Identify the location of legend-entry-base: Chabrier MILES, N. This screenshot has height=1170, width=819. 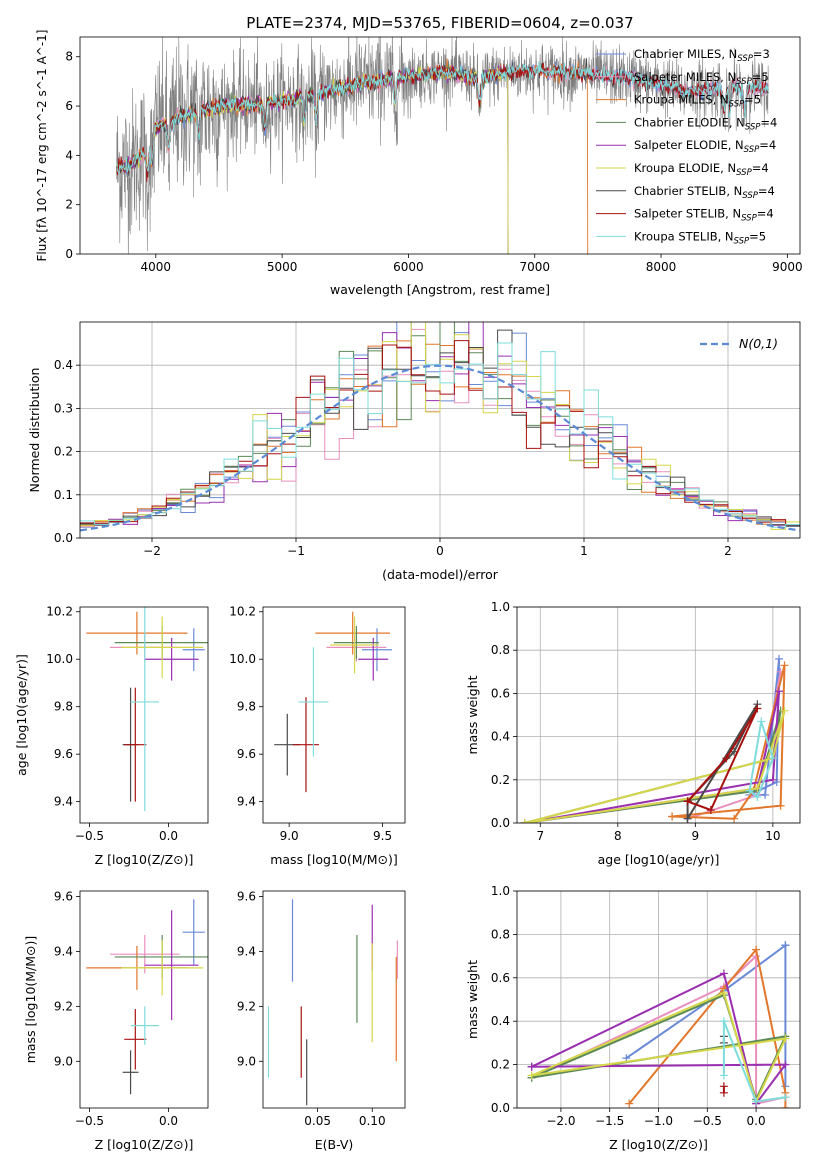
(685, 54).